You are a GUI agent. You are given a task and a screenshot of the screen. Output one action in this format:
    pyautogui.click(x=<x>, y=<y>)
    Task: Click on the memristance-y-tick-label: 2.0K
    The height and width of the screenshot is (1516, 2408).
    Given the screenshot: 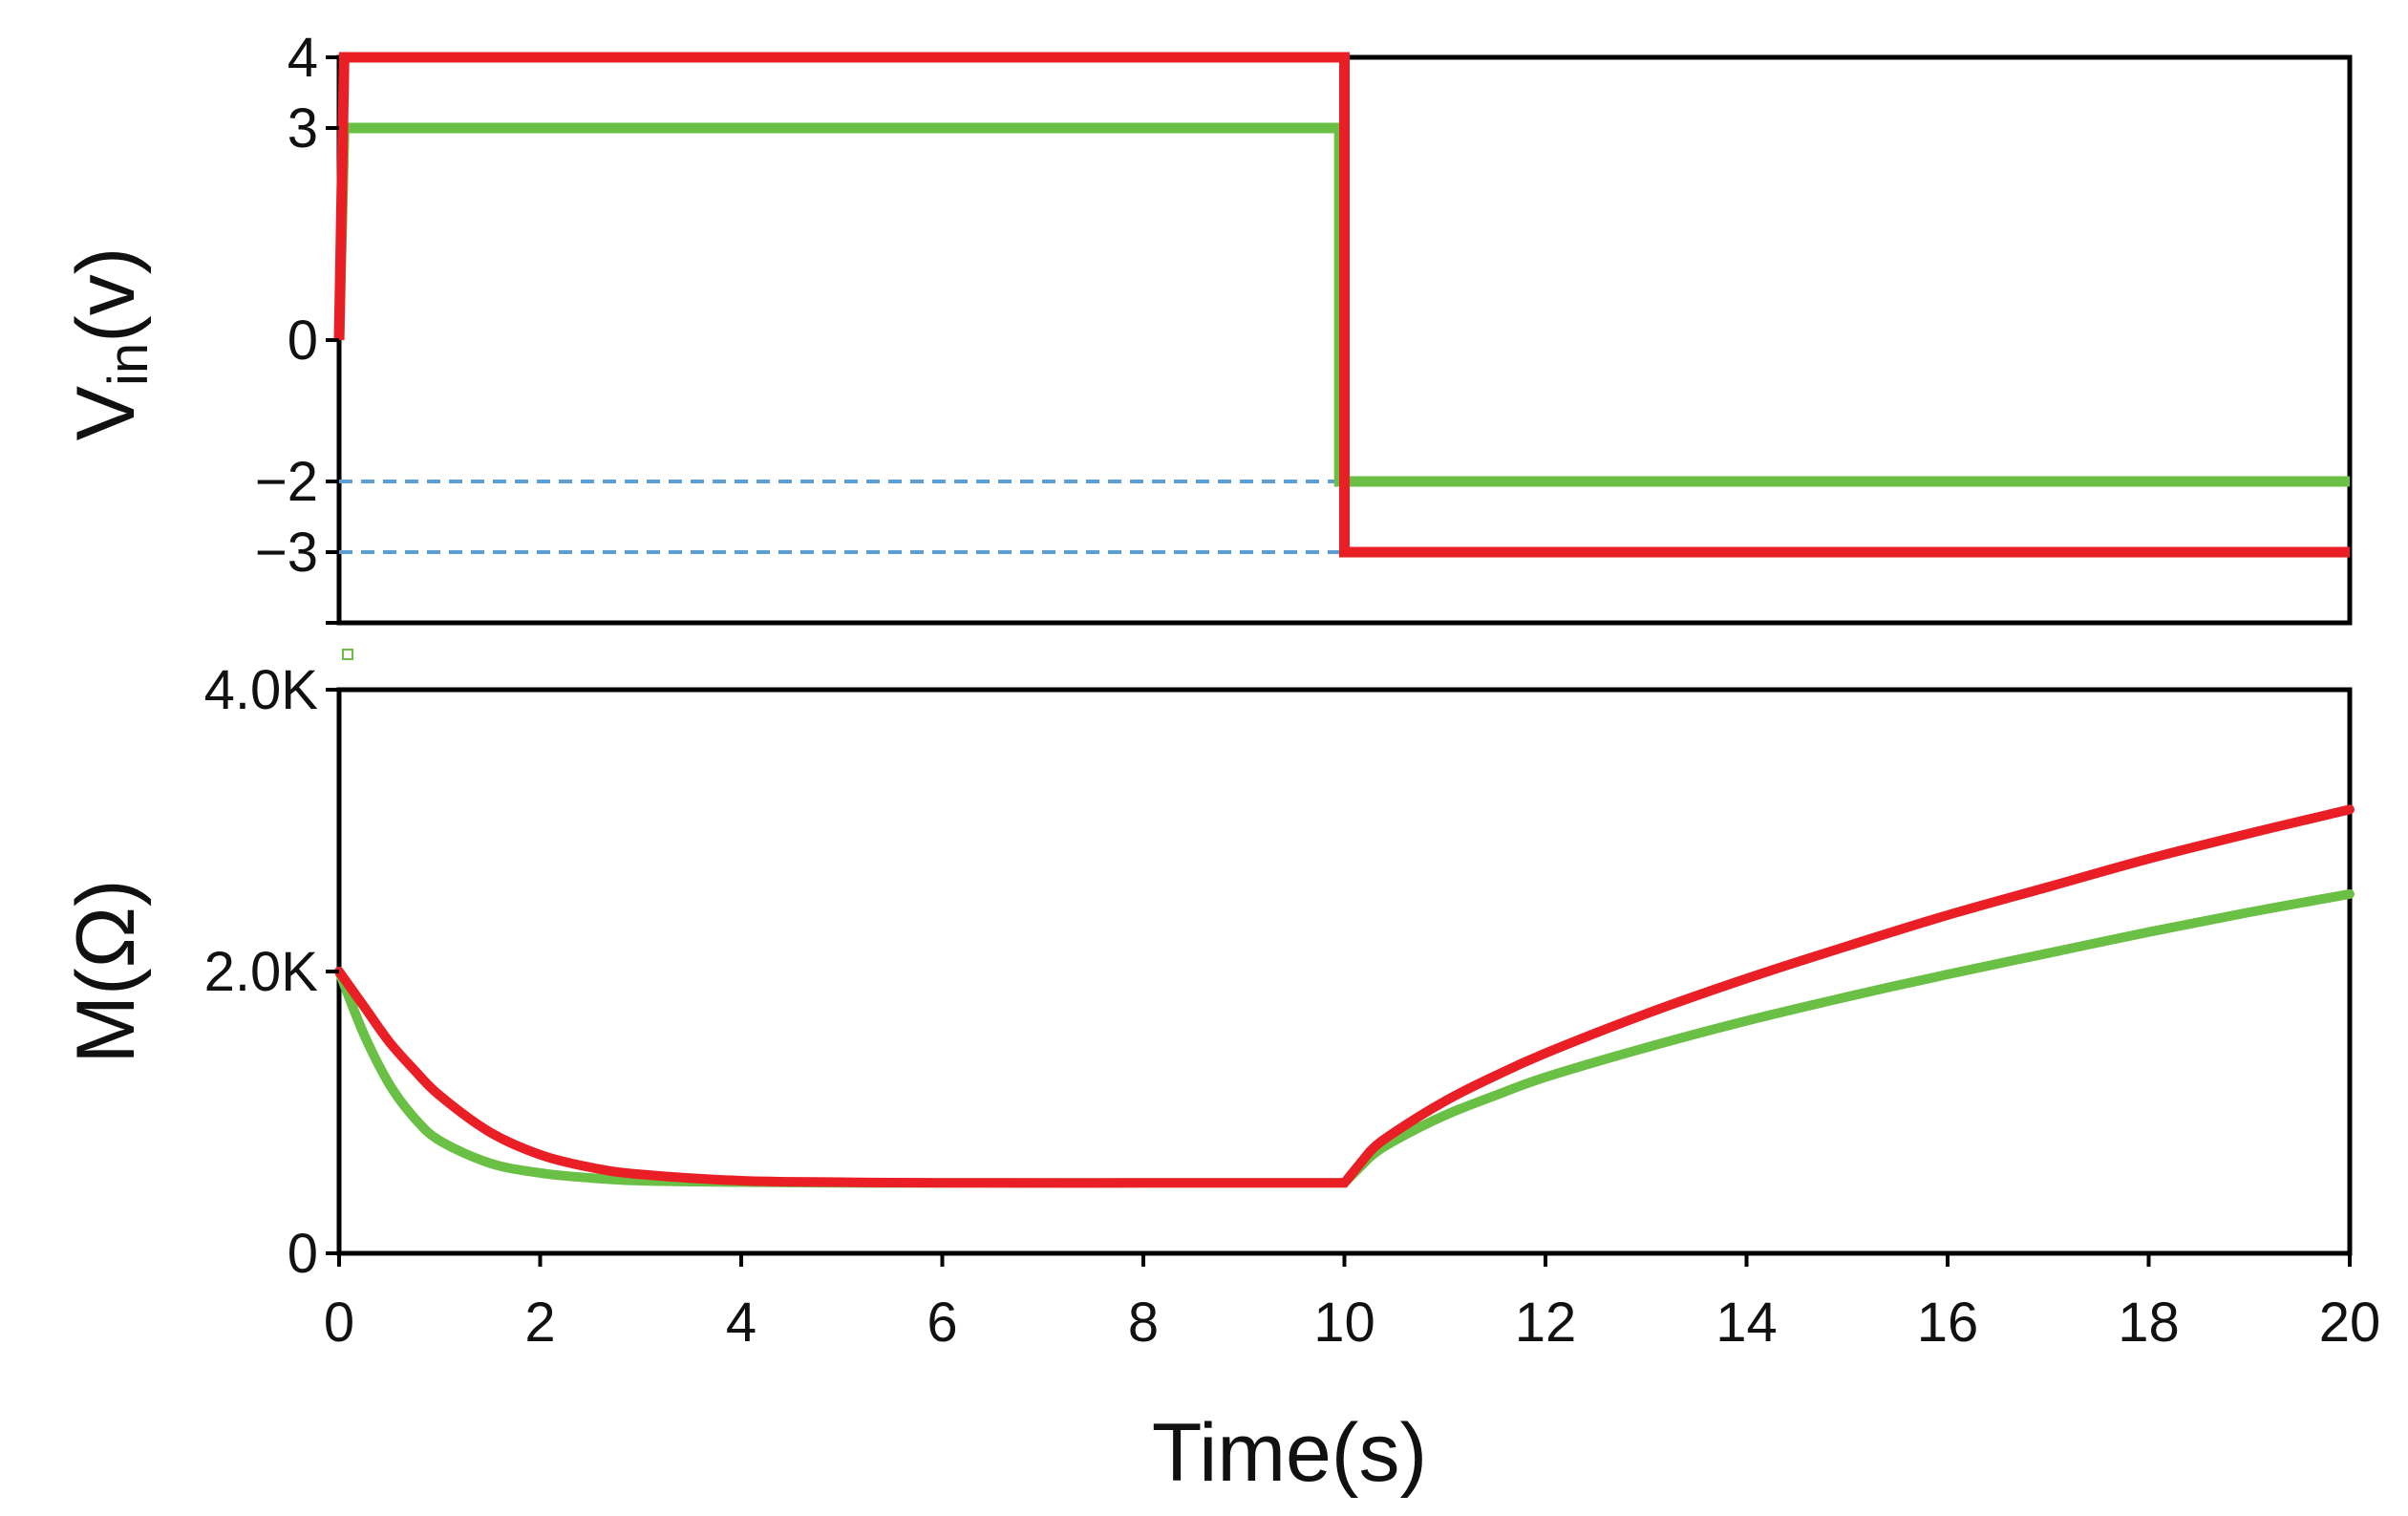 What is the action you would take?
    pyautogui.click(x=261, y=972)
    